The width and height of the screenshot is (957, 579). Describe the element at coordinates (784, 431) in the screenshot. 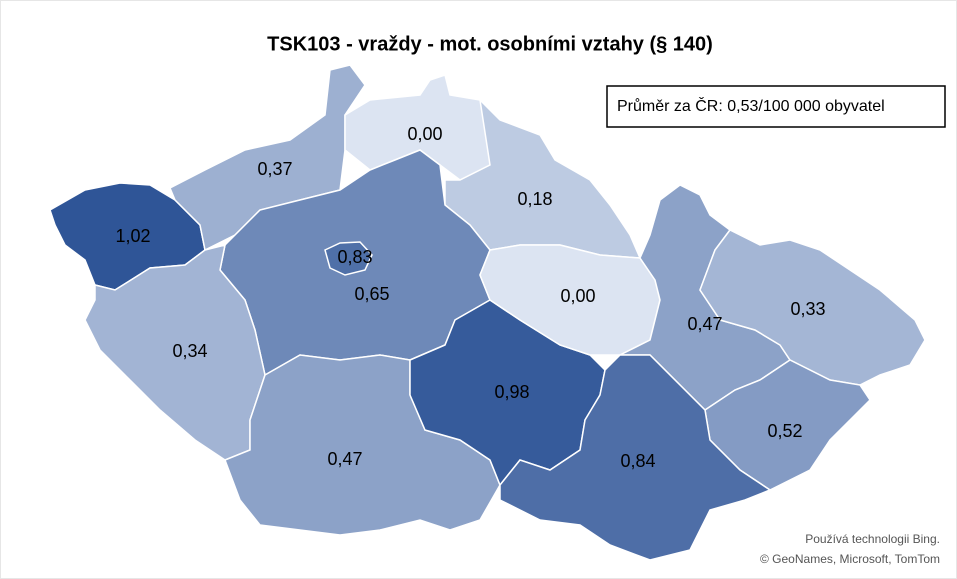

I see `value-label: 0,52` at that location.